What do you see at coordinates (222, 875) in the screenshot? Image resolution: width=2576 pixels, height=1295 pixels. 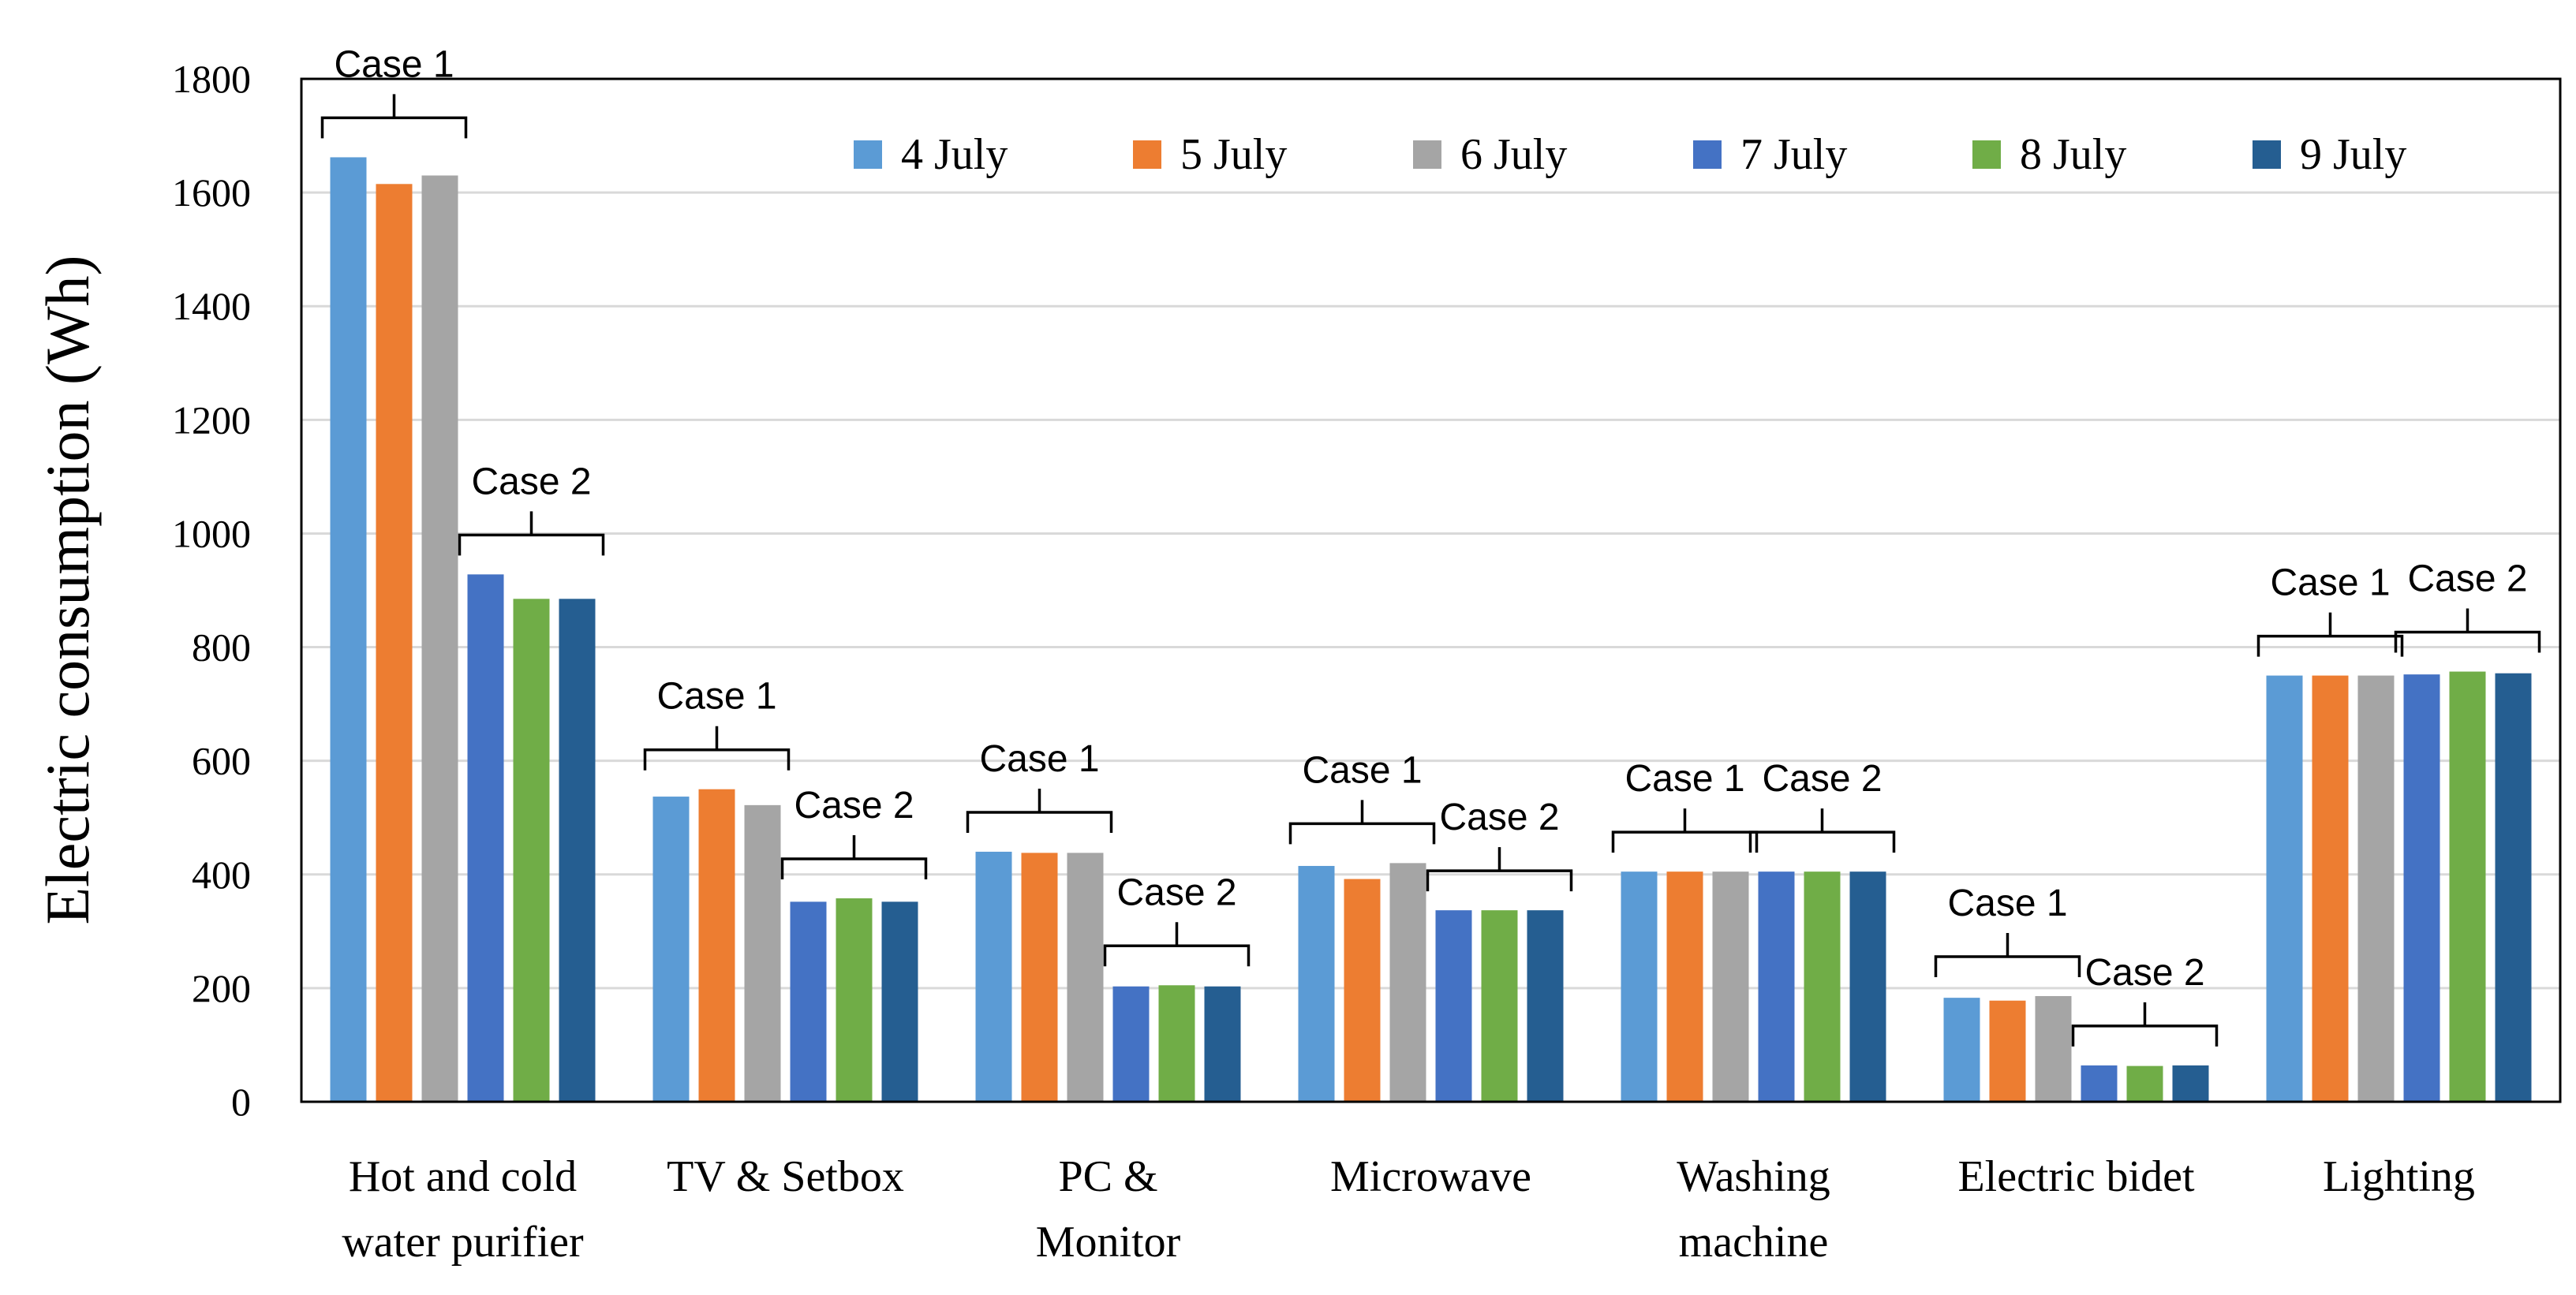 I see `y-tick-label: 400` at bounding box center [222, 875].